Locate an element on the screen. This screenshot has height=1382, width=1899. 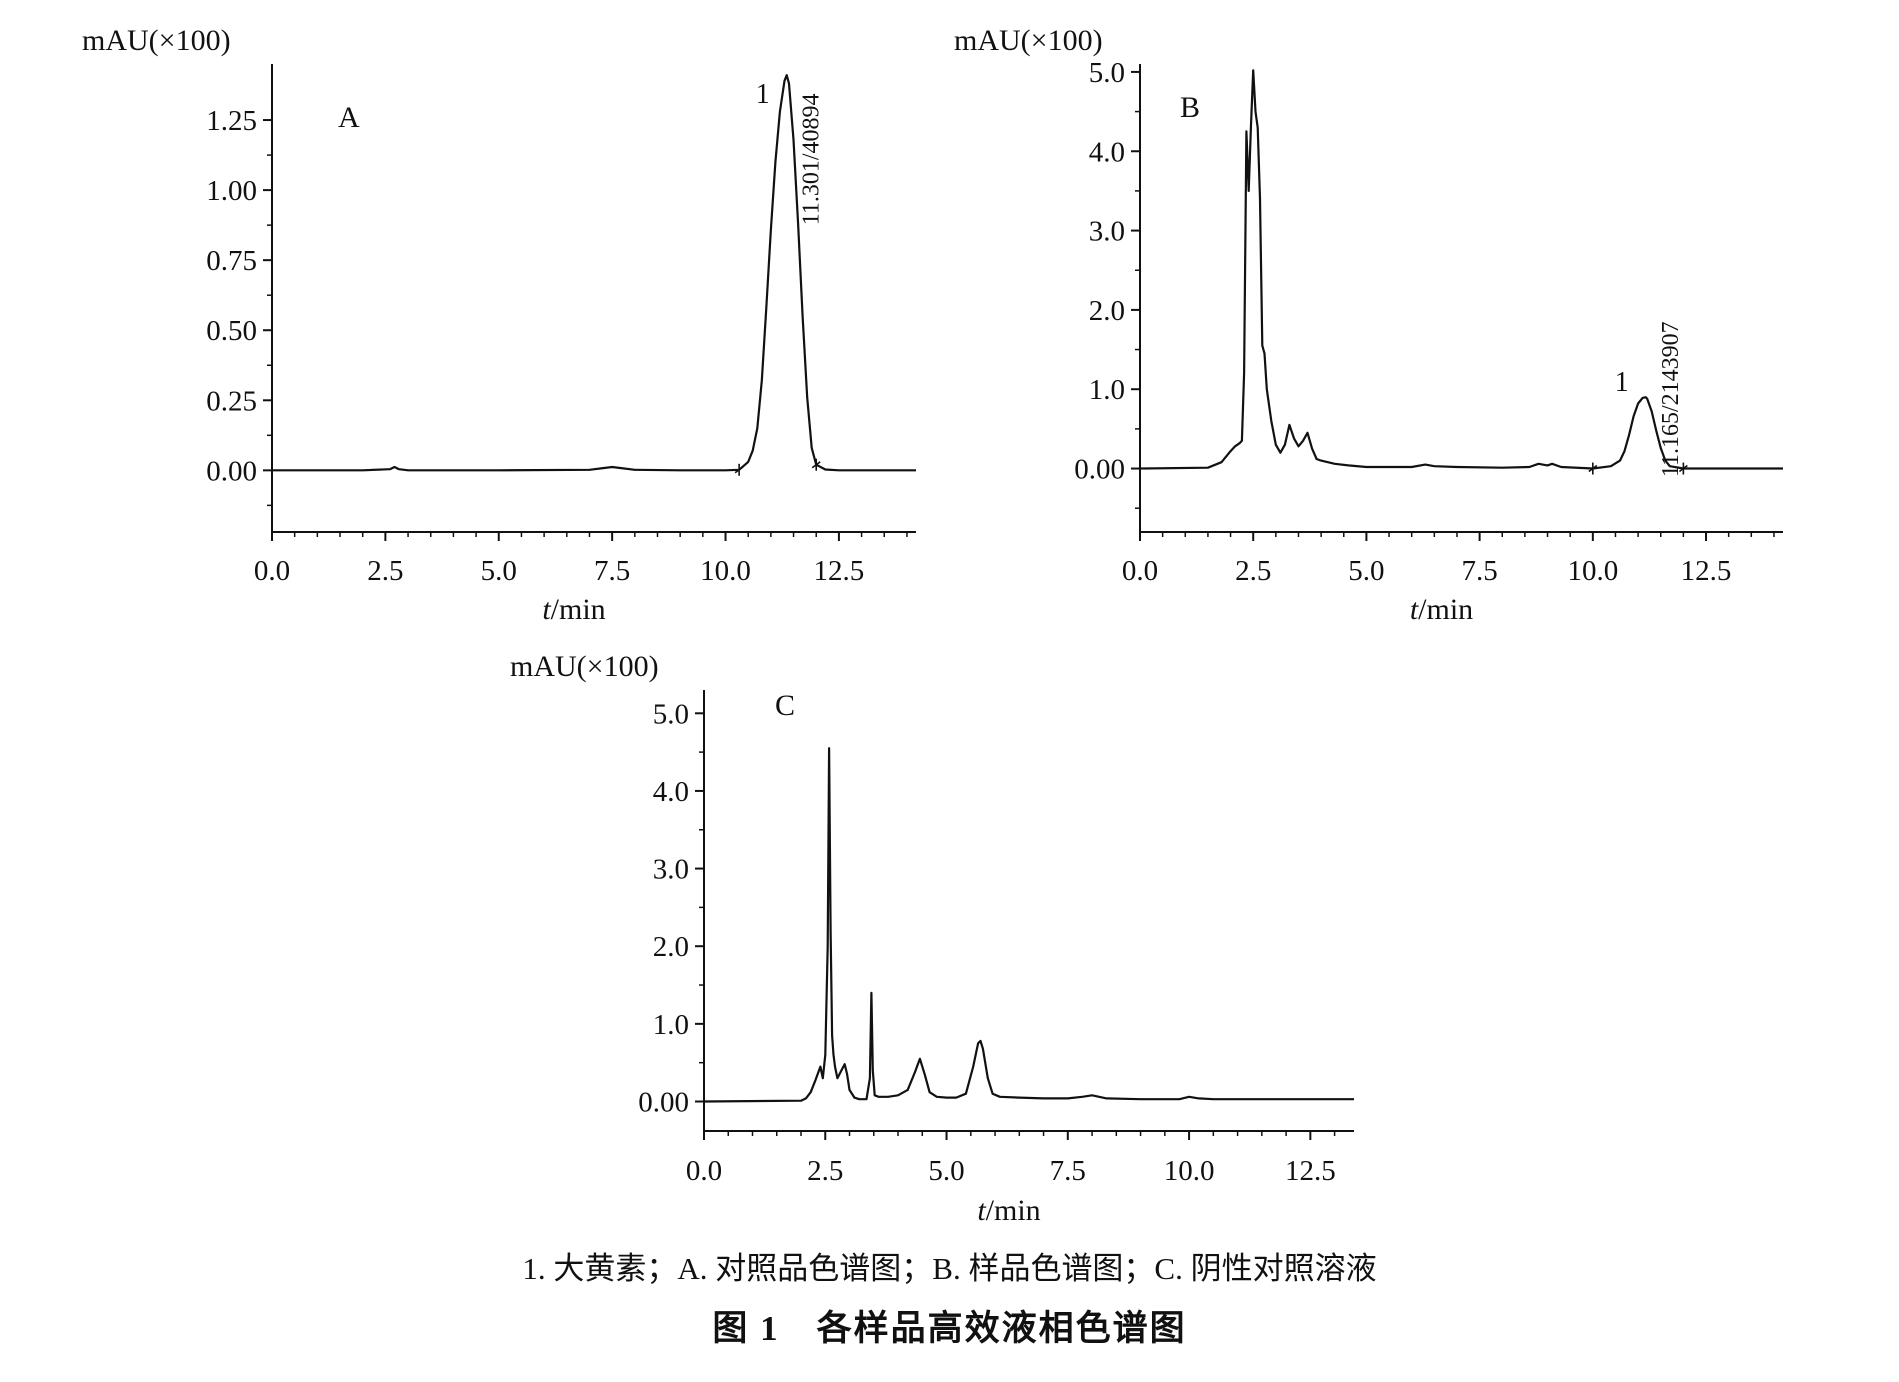
panel-label: C is located at coordinates (785, 705).